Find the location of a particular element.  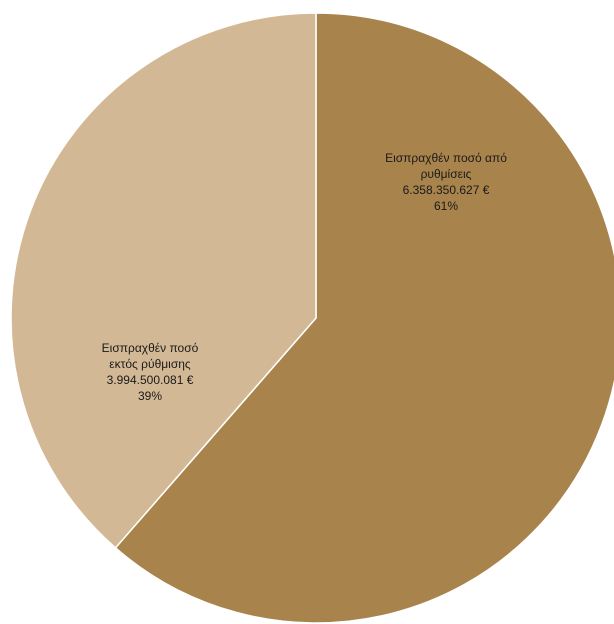

pie-slice-label-line: ρυθμίσεις is located at coordinates (446, 174).